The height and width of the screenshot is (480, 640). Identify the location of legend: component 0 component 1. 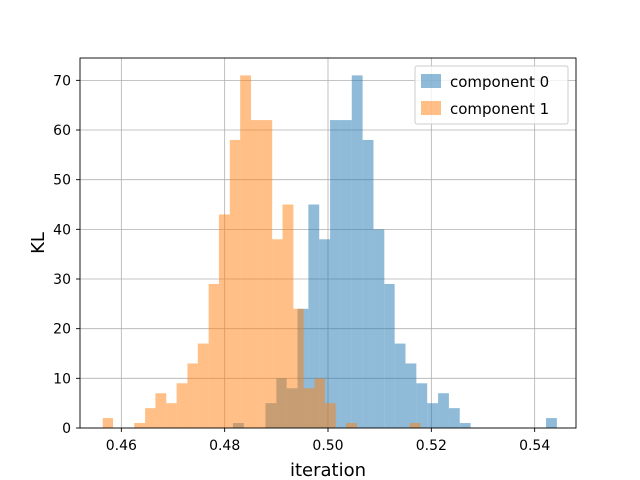
(491, 95).